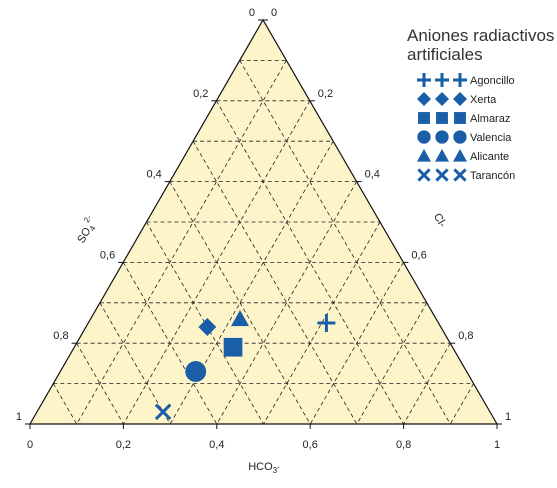  What do you see at coordinates (483, 100) in the screenshot?
I see `legend-label: Xerta` at bounding box center [483, 100].